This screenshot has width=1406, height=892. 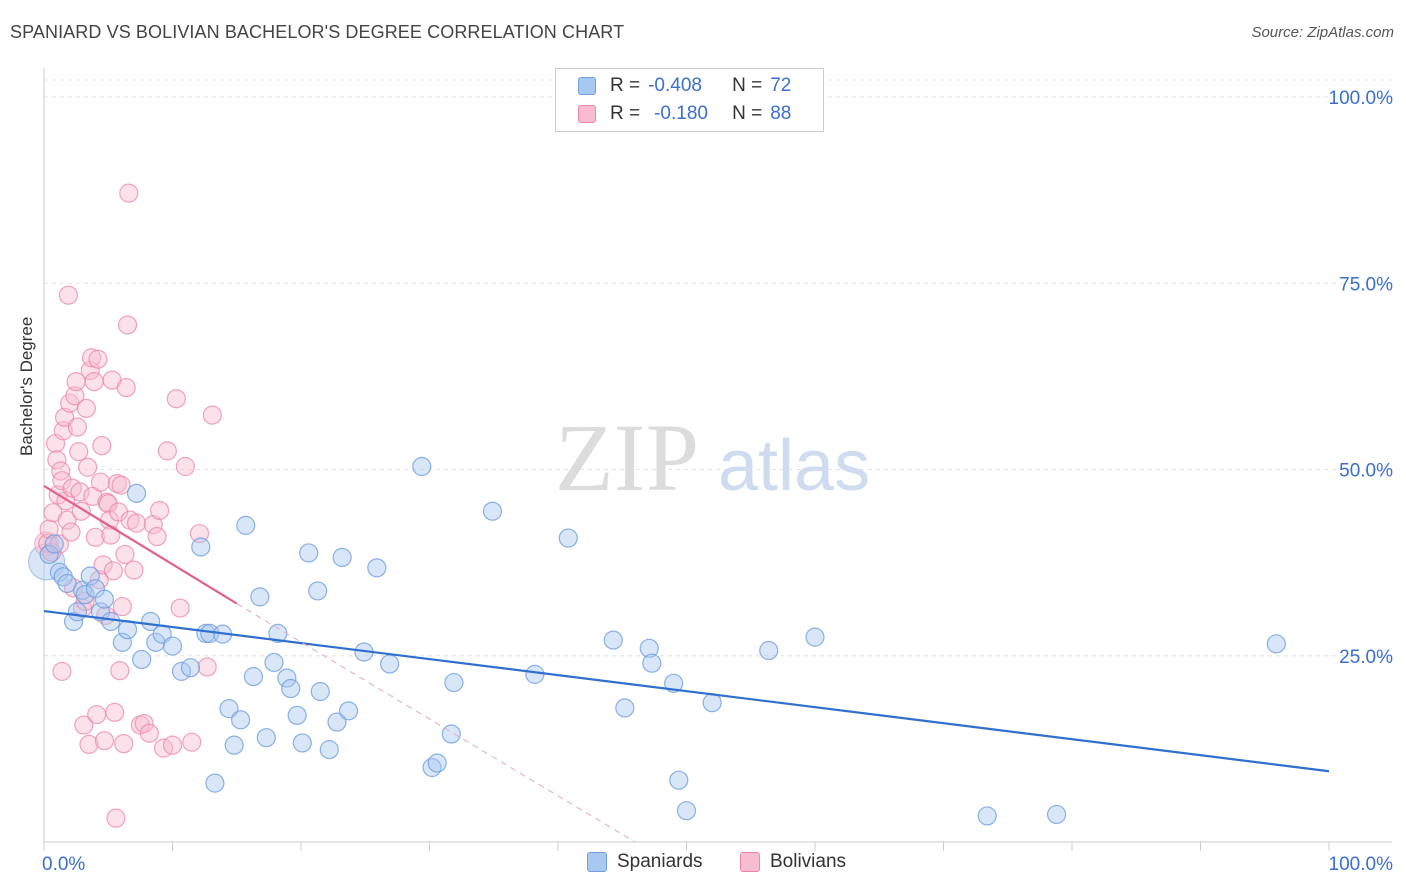 I want to click on stats-row-bolivians: R = -0.180 N = 88, so click(x=684, y=114).